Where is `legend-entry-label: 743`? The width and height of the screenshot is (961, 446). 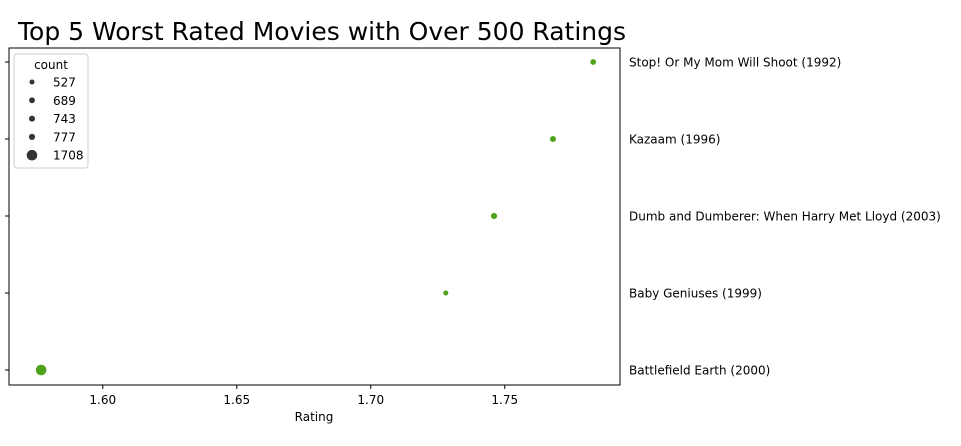
legend-entry-label: 743 is located at coordinates (64, 119).